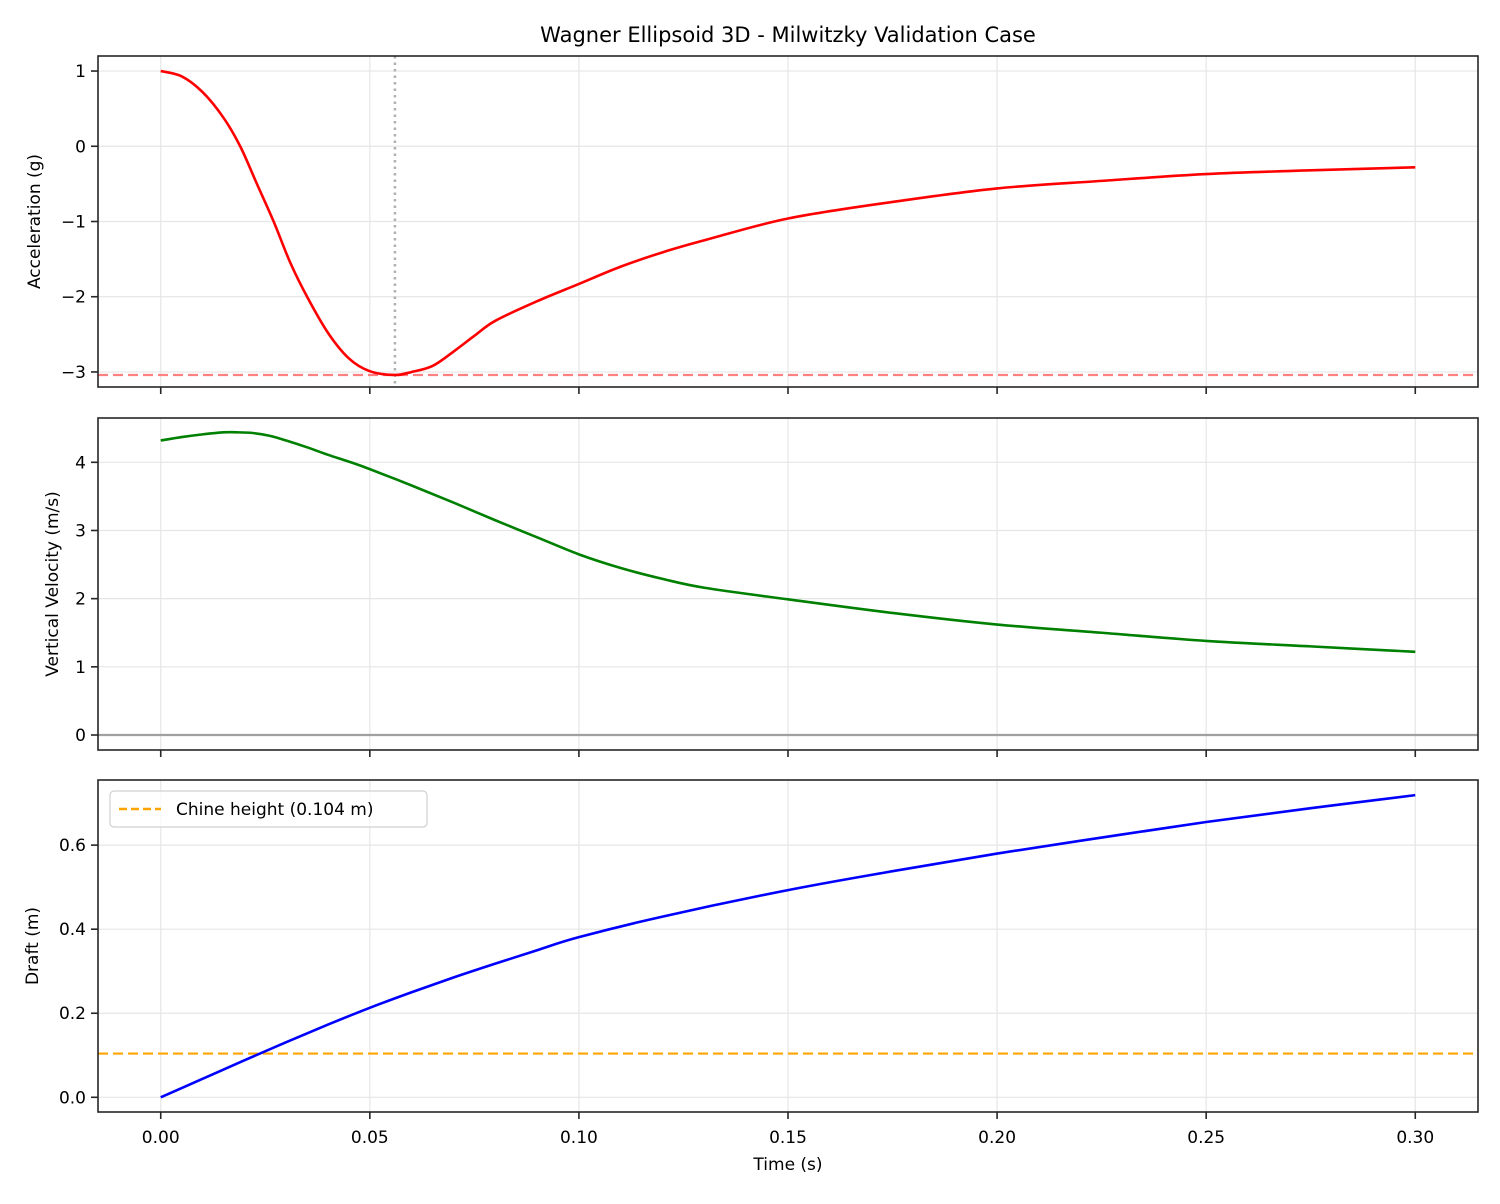 This screenshot has height=1204, width=1500. I want to click on x-tick-label: 0.30, so click(1415, 1138).